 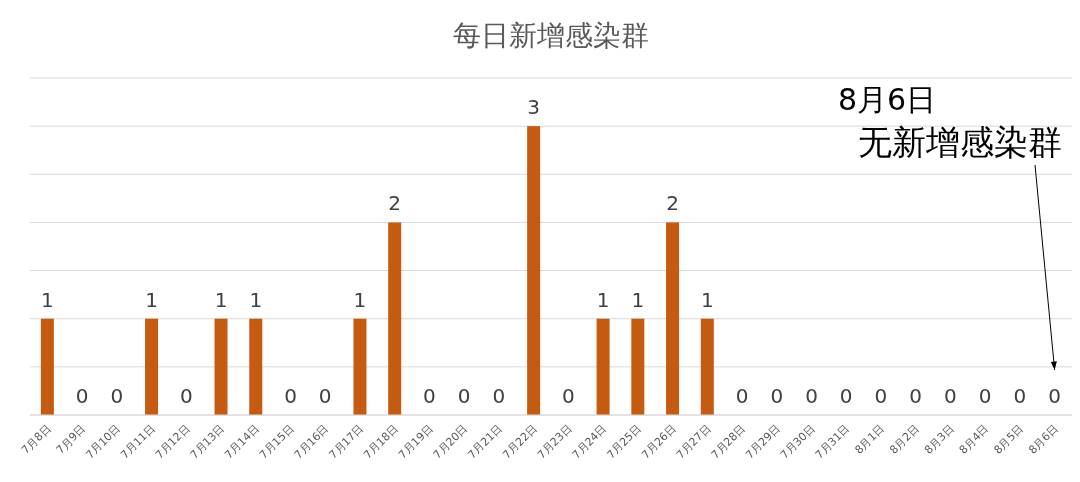 I want to click on data-label: 3, so click(x=533, y=107).